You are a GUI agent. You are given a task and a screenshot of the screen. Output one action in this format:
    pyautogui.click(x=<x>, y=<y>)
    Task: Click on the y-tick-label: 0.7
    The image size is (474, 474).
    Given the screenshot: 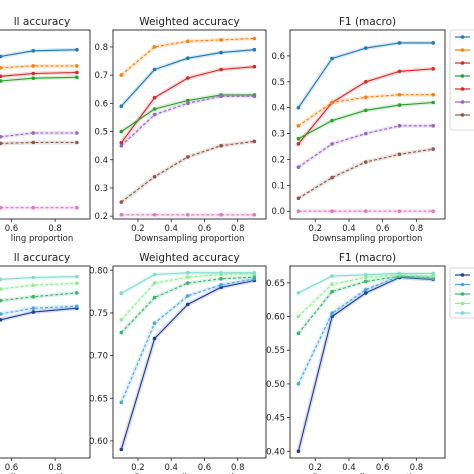 What is the action you would take?
    pyautogui.click(x=101, y=76)
    